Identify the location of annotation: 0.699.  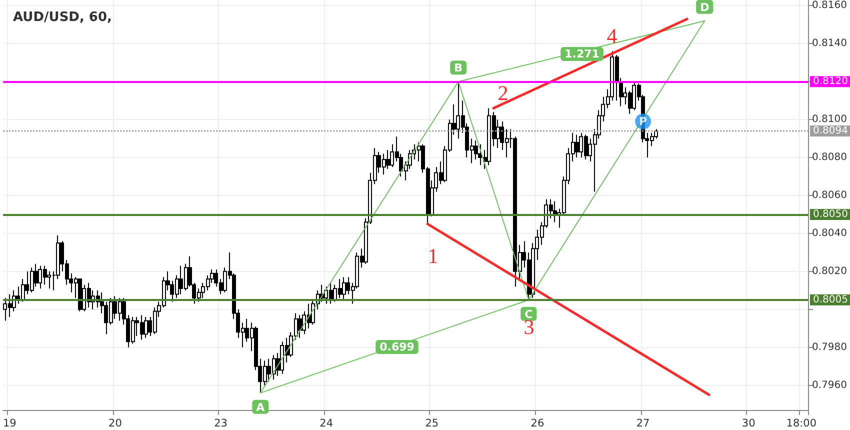
(397, 347).